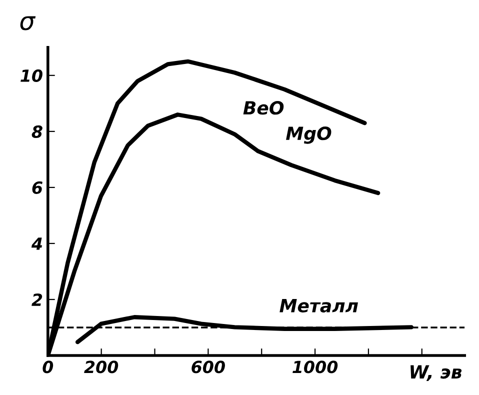  Describe the element at coordinates (263, 108) in the screenshot. I see `series-label: BeO` at that location.